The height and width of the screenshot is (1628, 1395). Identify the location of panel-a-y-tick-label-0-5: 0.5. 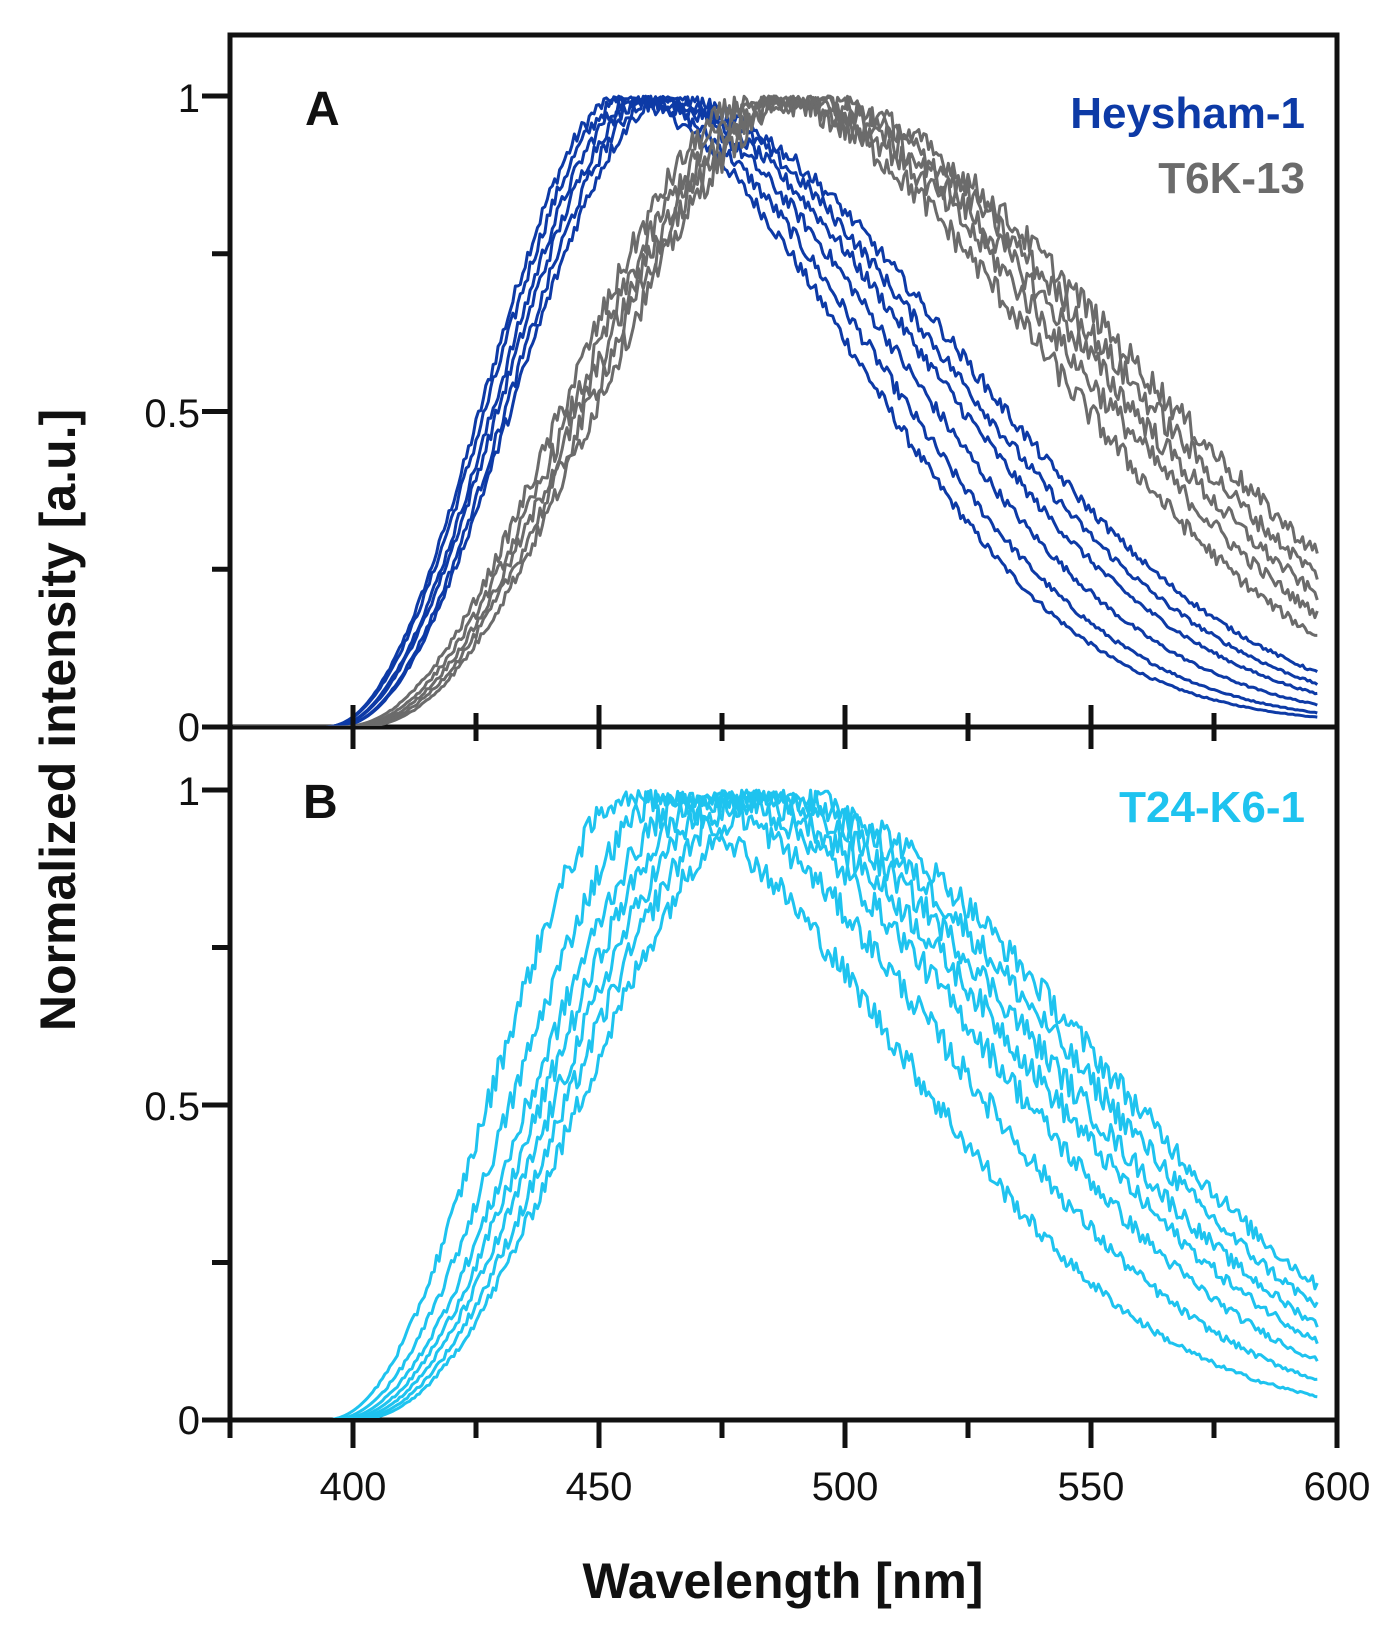
(172, 414).